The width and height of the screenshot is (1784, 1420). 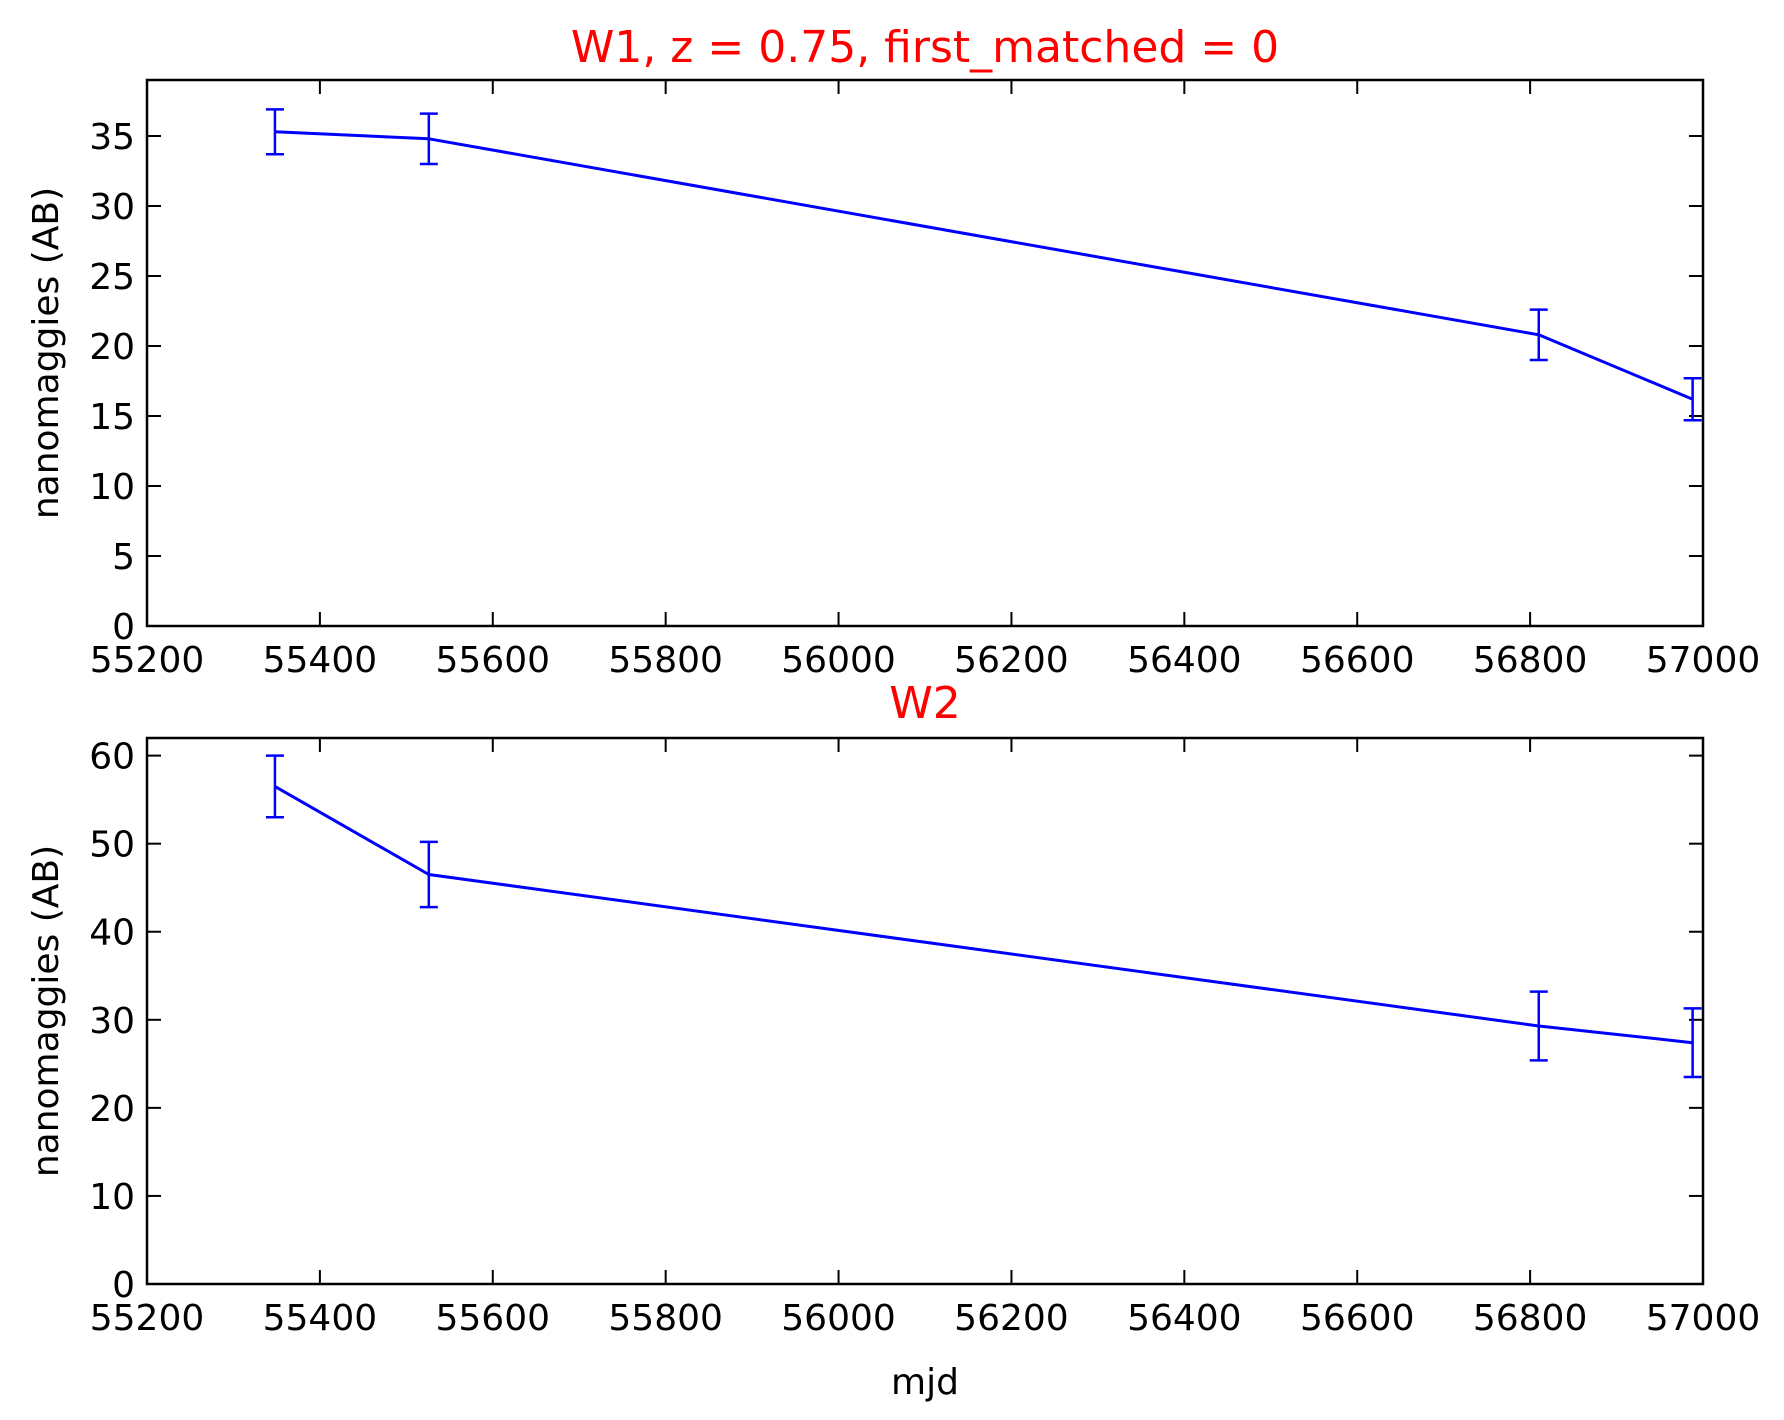 What do you see at coordinates (147, 1318) in the screenshot?
I see `w2-x-tick-label: 55200` at bounding box center [147, 1318].